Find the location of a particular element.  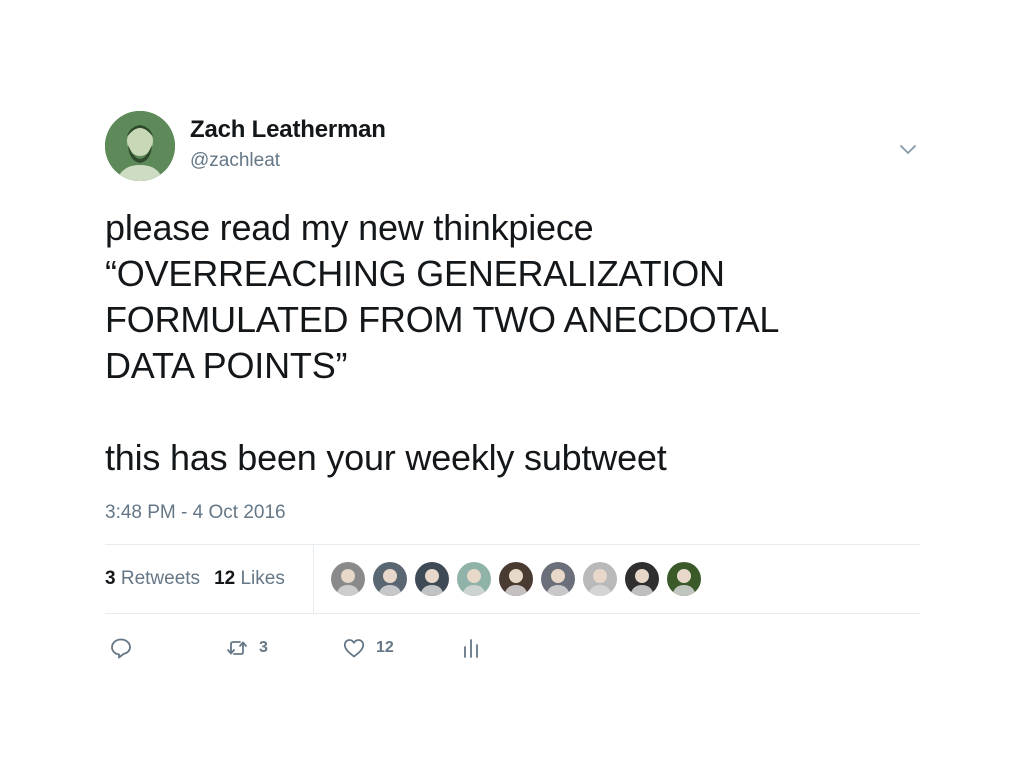

likes-stat: 12 Likes is located at coordinates (249, 579).